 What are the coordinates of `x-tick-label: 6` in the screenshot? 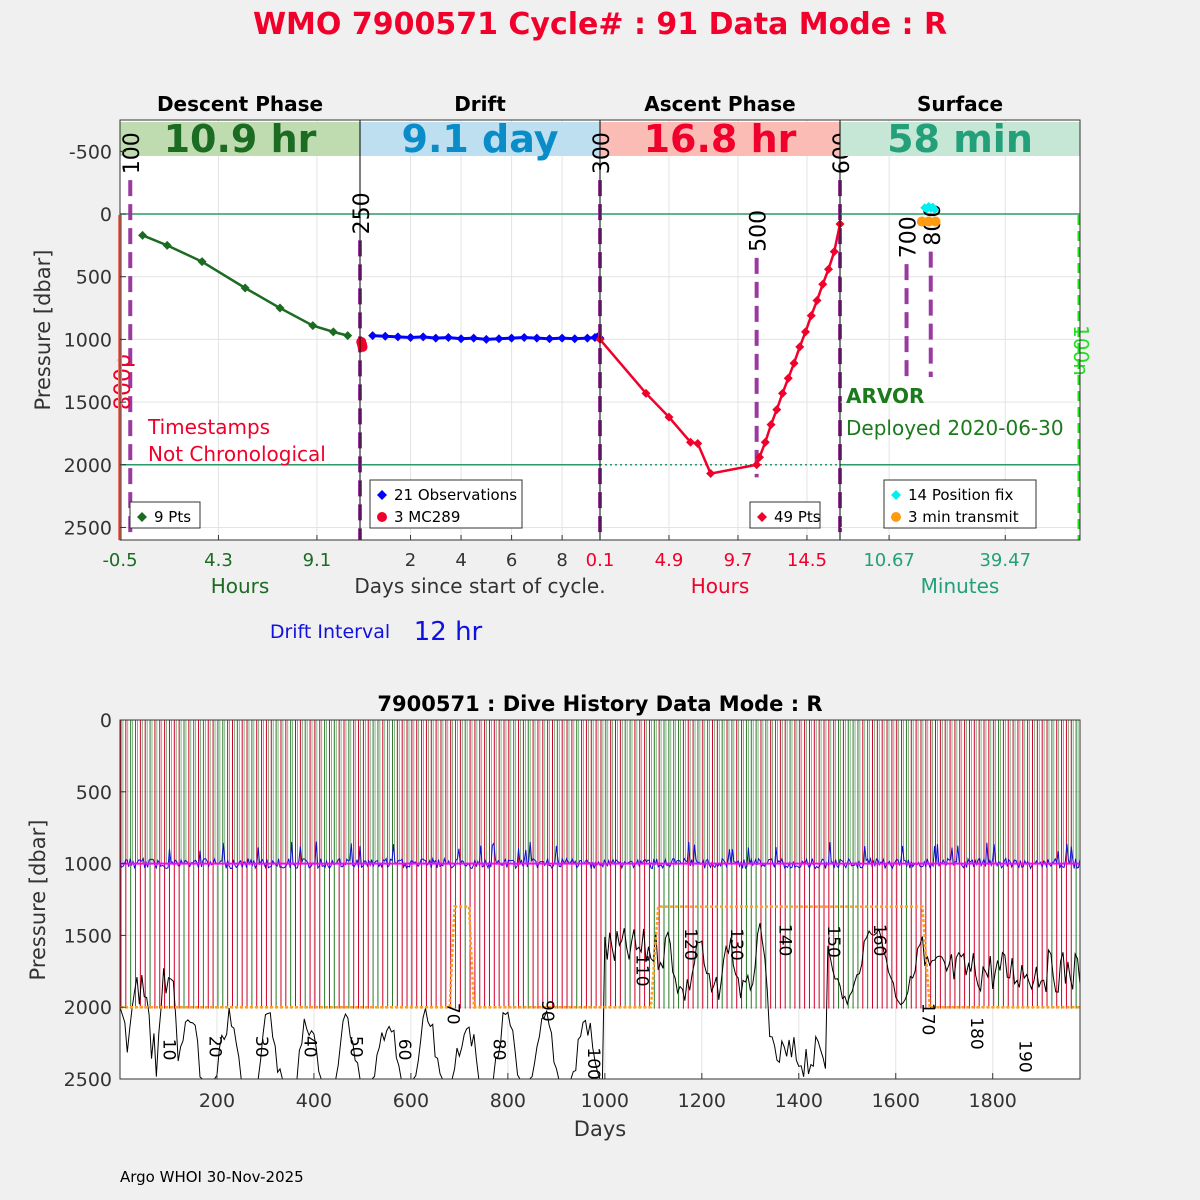 It's located at (511, 560).